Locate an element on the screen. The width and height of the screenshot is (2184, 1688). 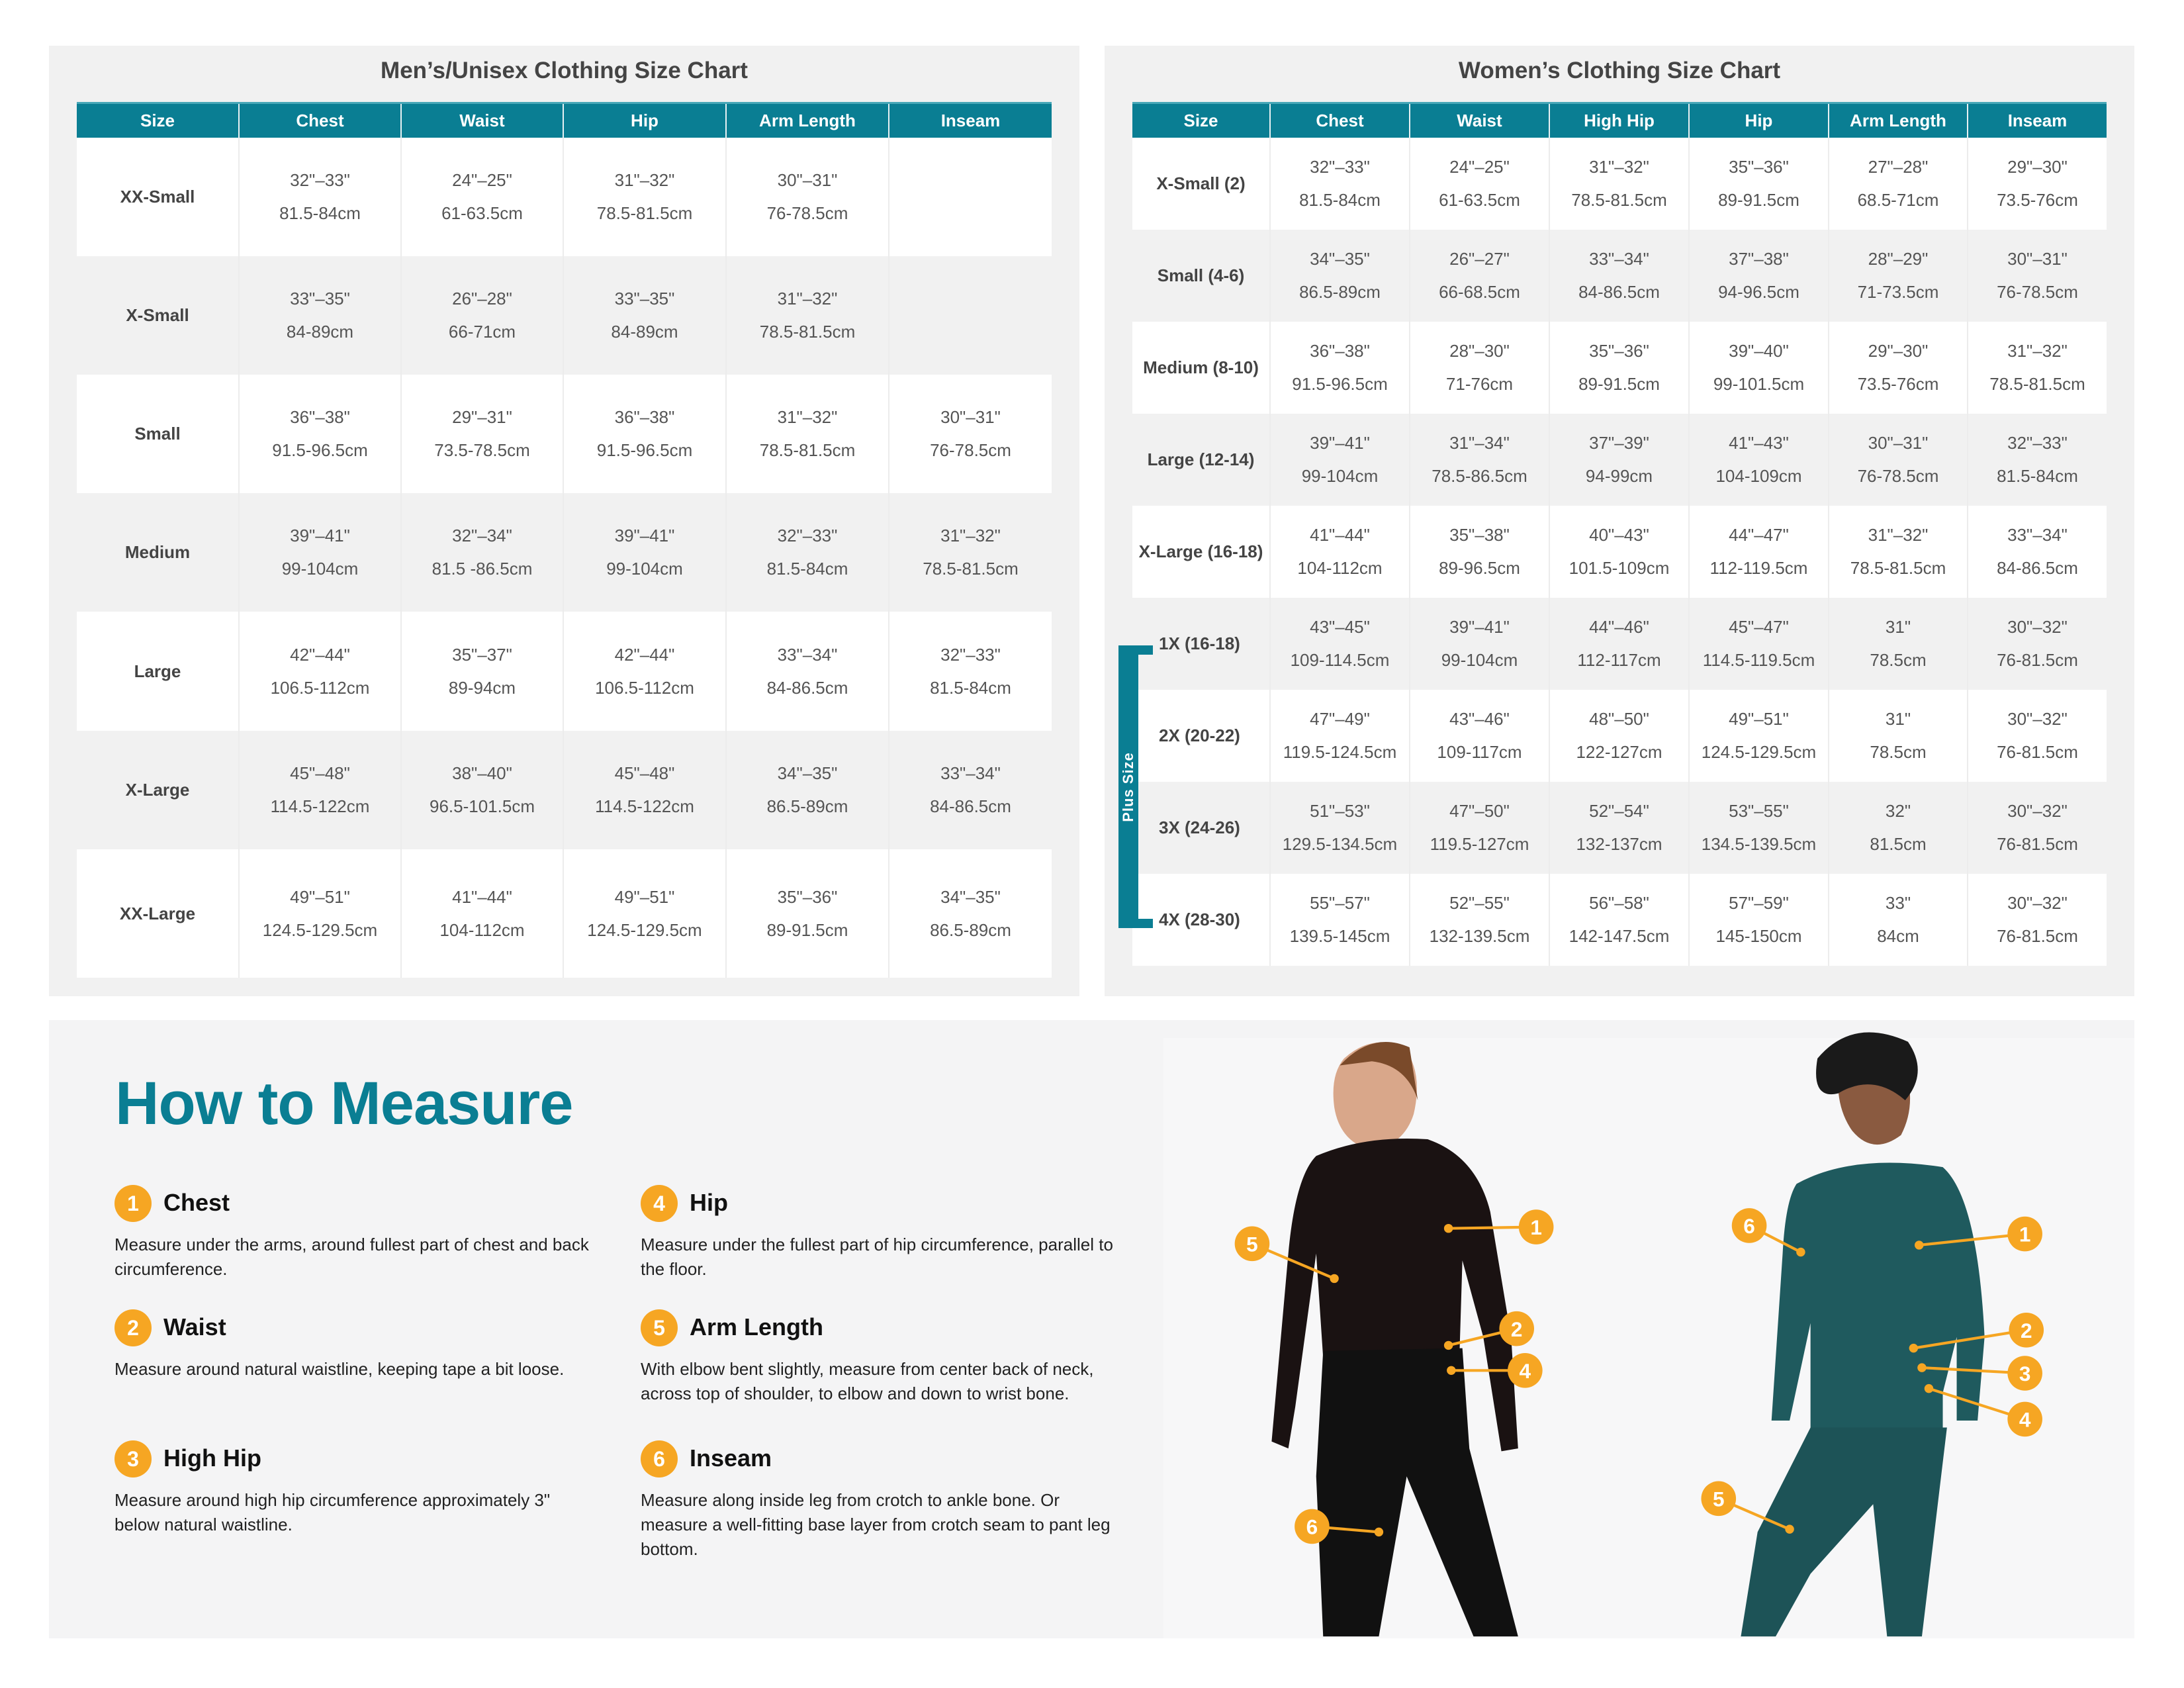
measurement-cell: 47"–50" 119.5-127cm is located at coordinates (1479, 827).